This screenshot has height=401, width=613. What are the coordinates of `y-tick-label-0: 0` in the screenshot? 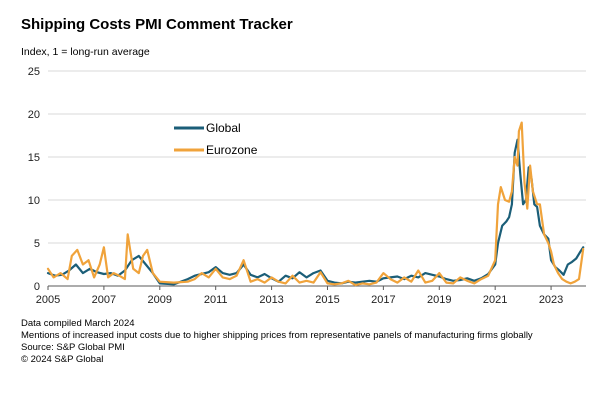 It's located at (37, 287).